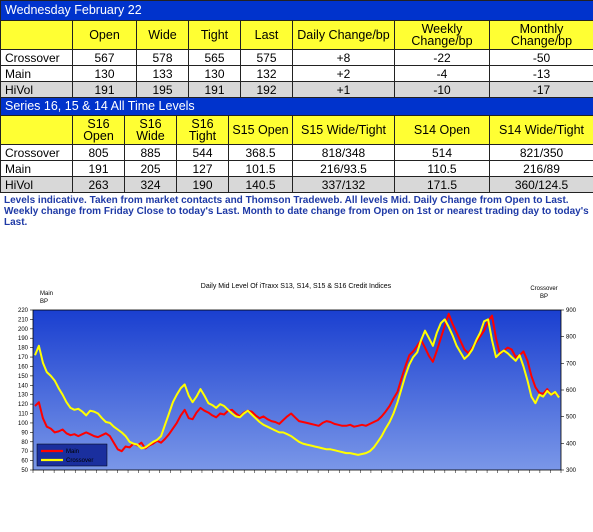 The height and width of the screenshot is (532, 593). What do you see at coordinates (442, 73) in the screenshot?
I see `table-cell: -4` at bounding box center [442, 73].